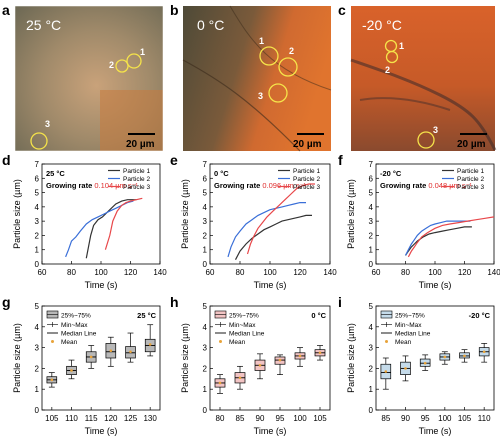  Describe the element at coordinates (6, 160) in the screenshot. I see `panel-letter-d: d` at that location.